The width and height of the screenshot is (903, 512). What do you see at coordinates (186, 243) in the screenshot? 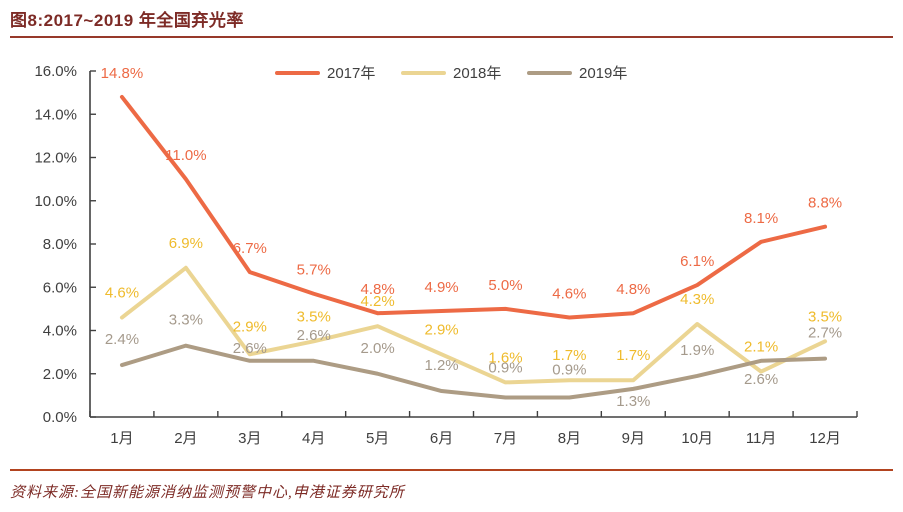
I see `value-label: 6.9%` at bounding box center [186, 243].